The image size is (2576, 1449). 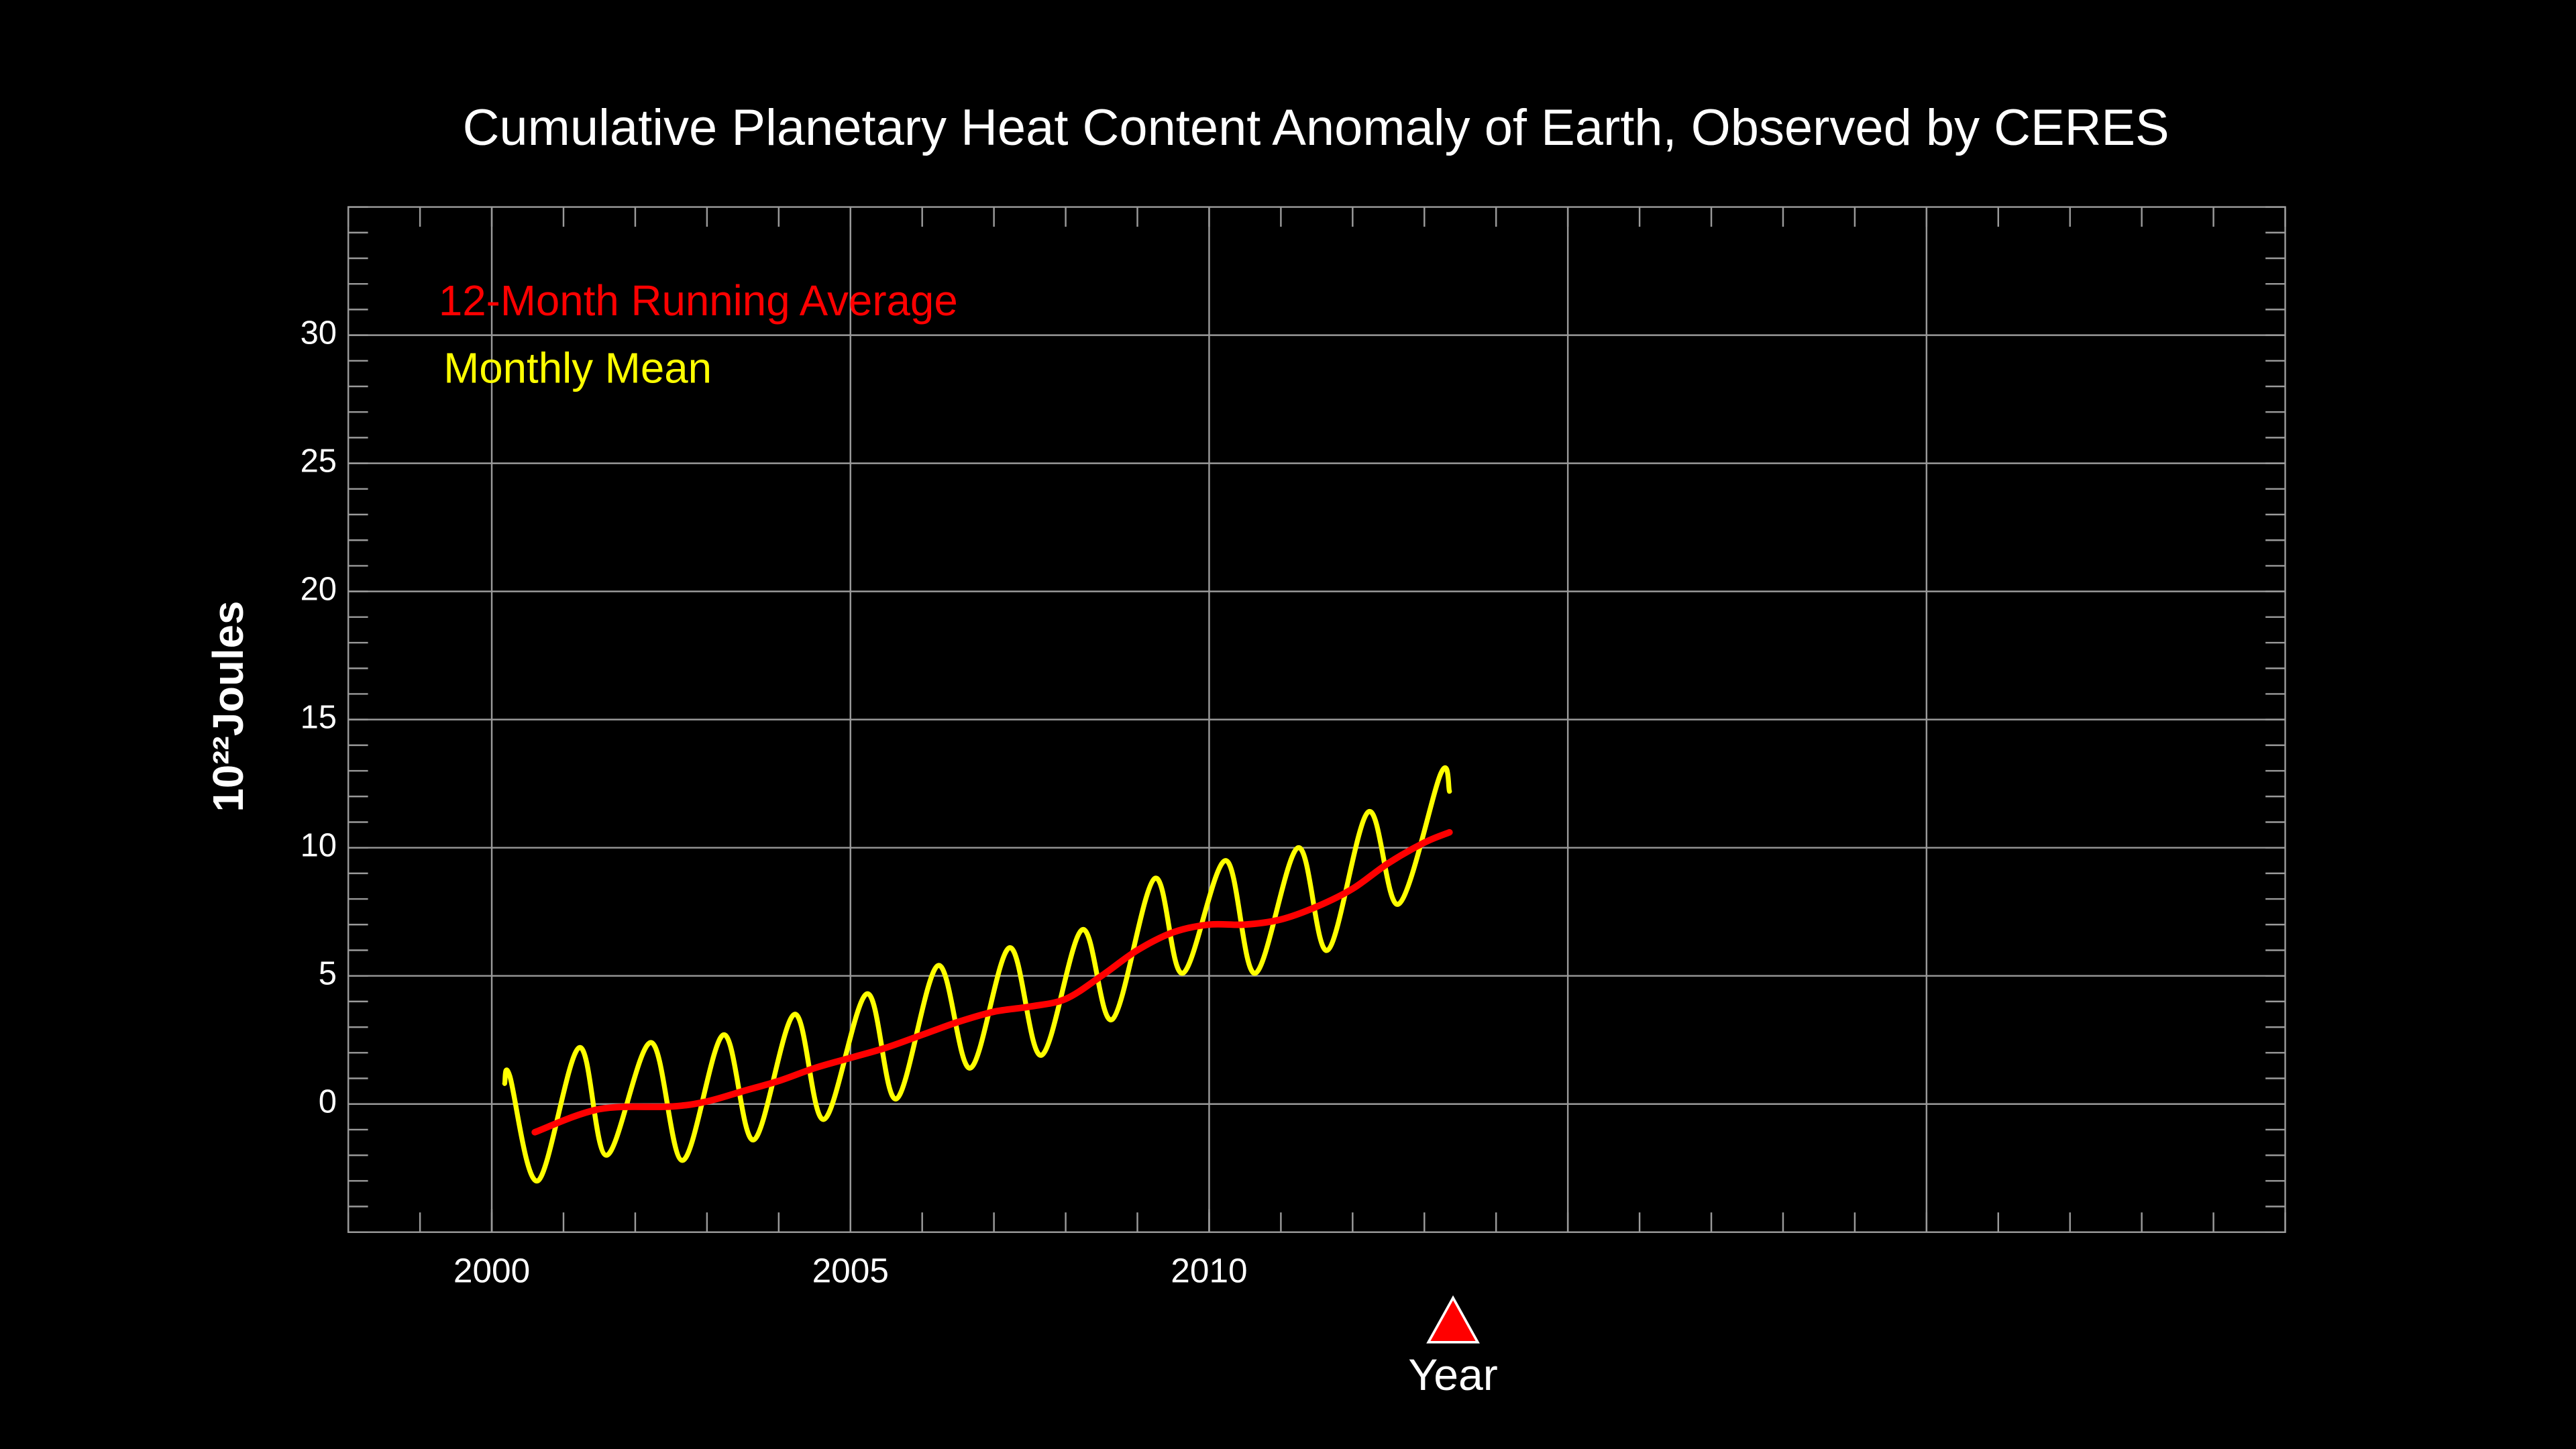 What do you see at coordinates (319, 590) in the screenshot?
I see `y-tick-label: 20` at bounding box center [319, 590].